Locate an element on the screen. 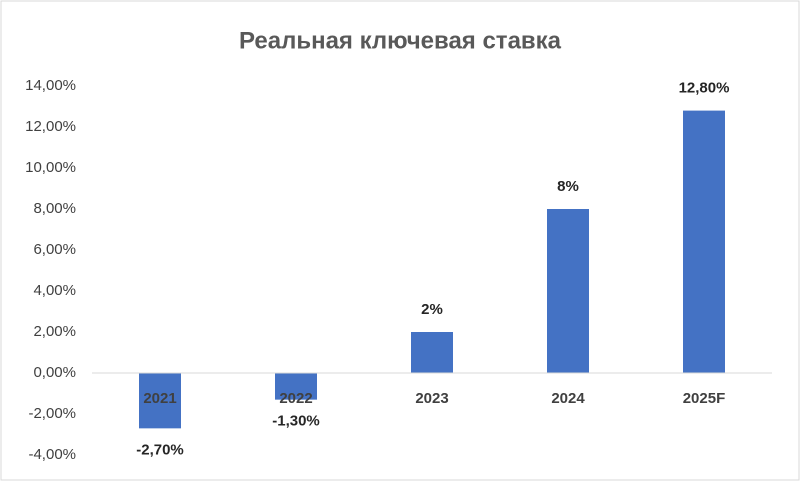  y-tick-label: 4,00% is located at coordinates (54, 290).